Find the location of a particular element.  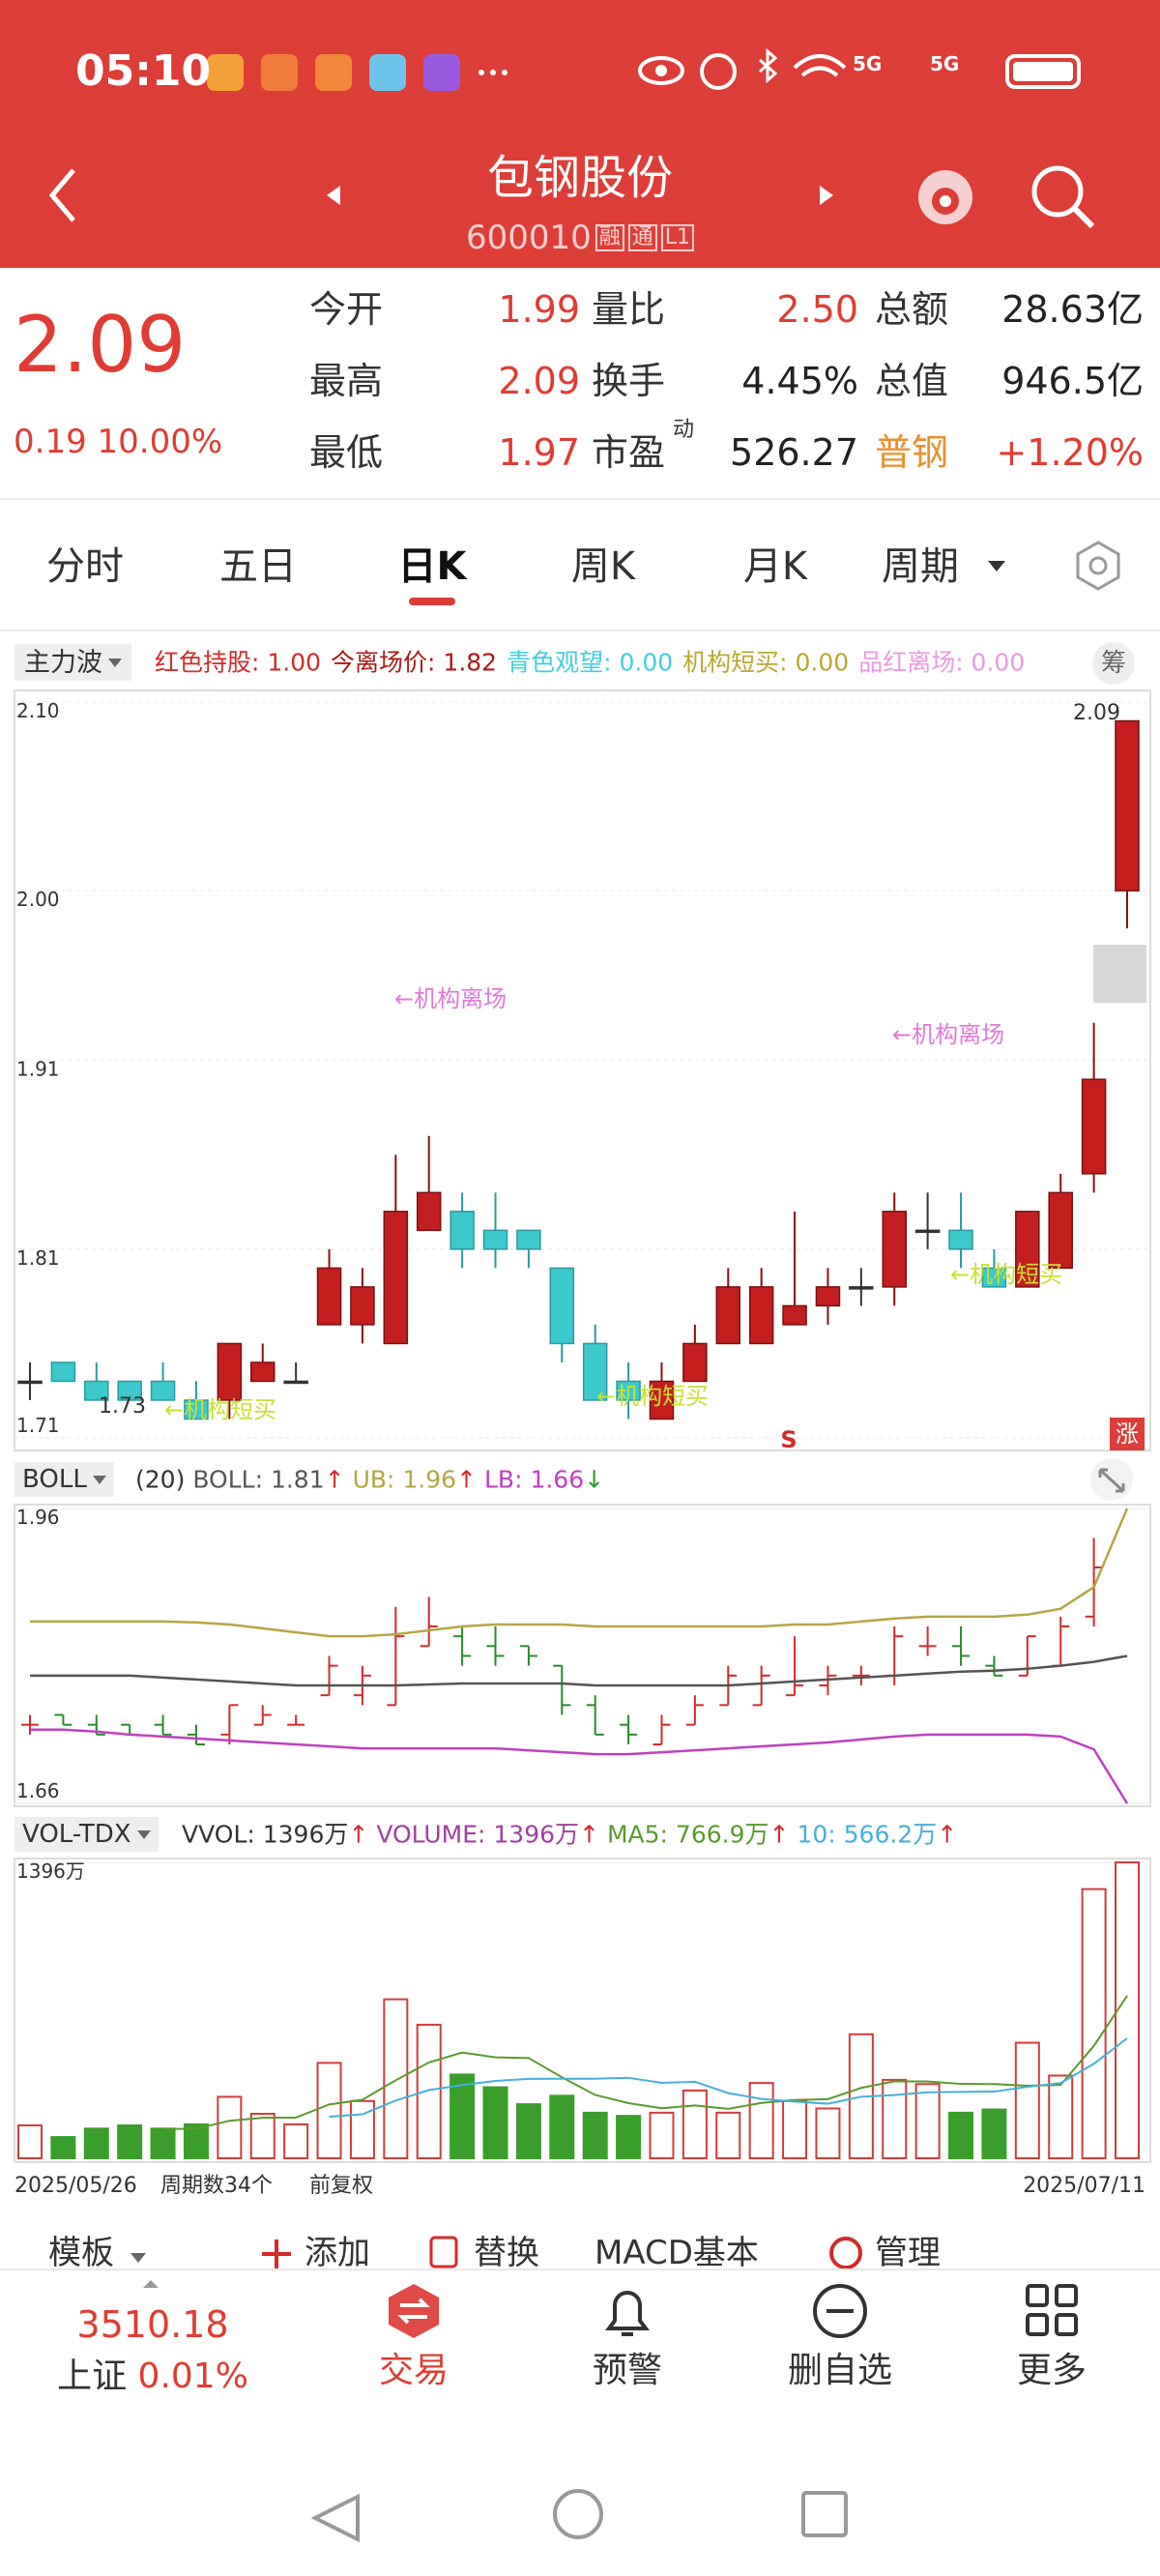

annotation: ←机构离场 is located at coordinates (450, 998).